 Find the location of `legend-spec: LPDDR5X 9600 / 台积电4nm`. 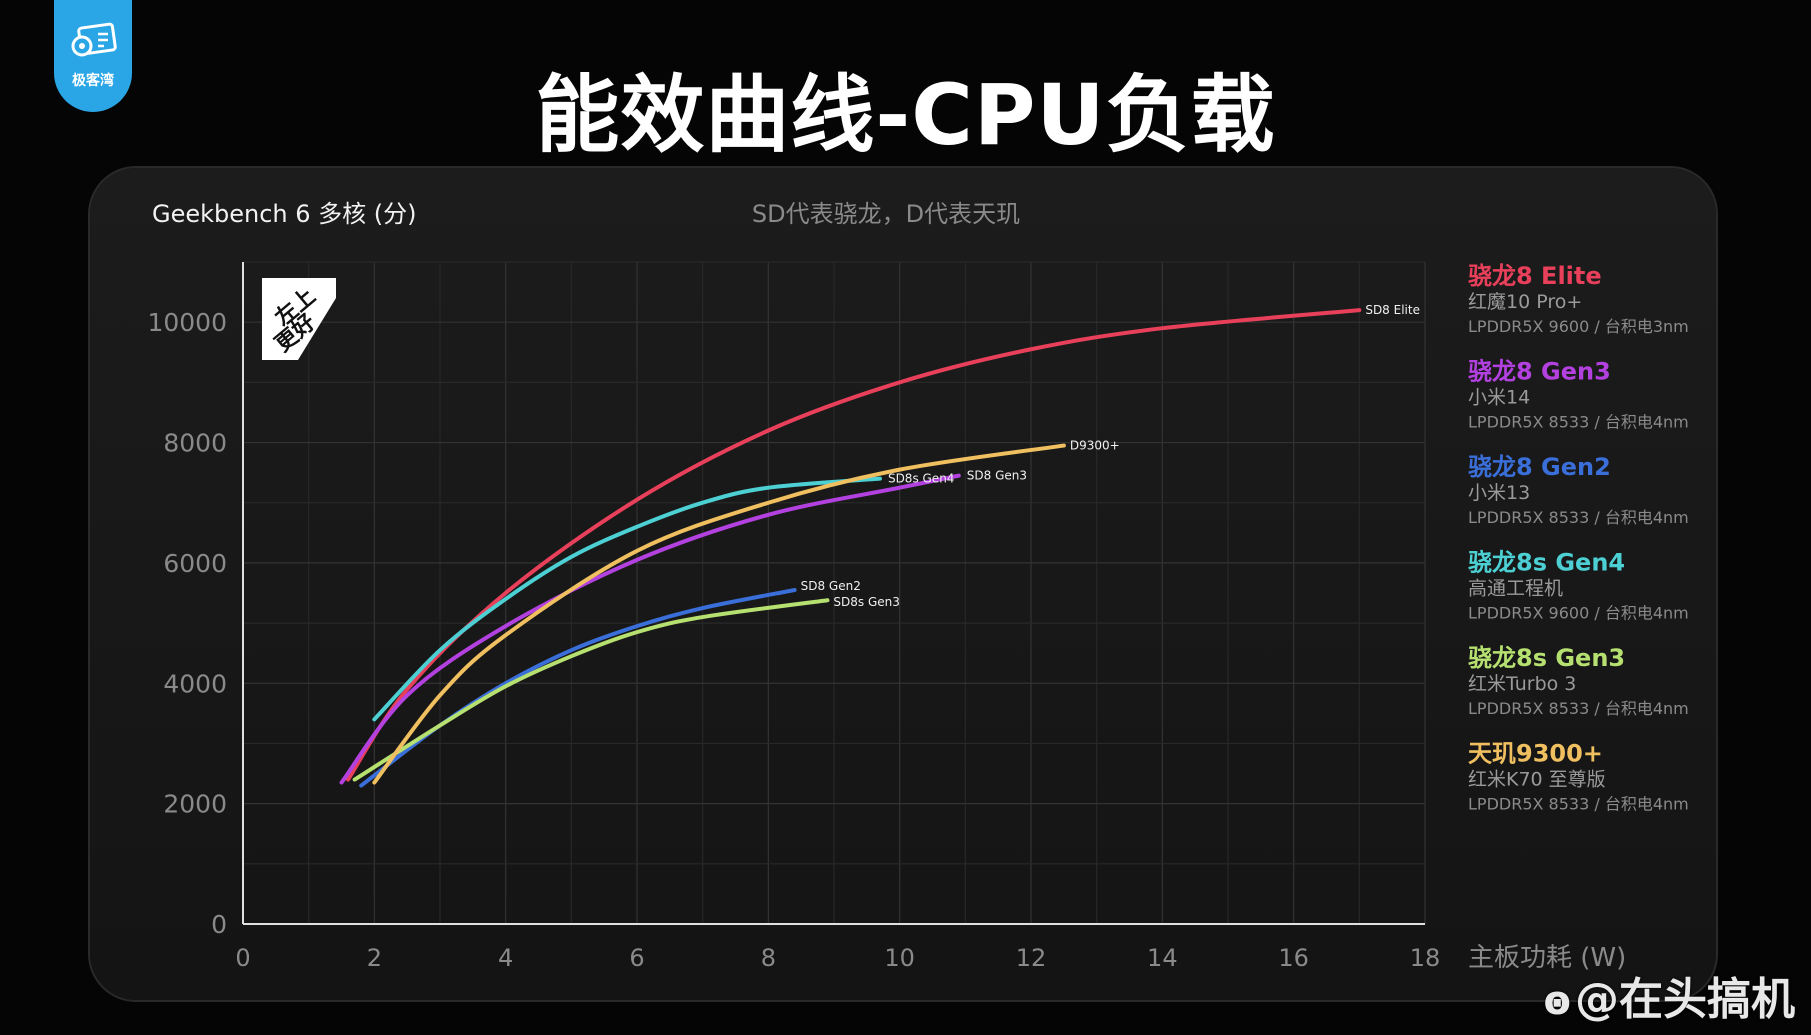

legend-spec: LPDDR5X 9600 / 台积电4nm is located at coordinates (1578, 613).